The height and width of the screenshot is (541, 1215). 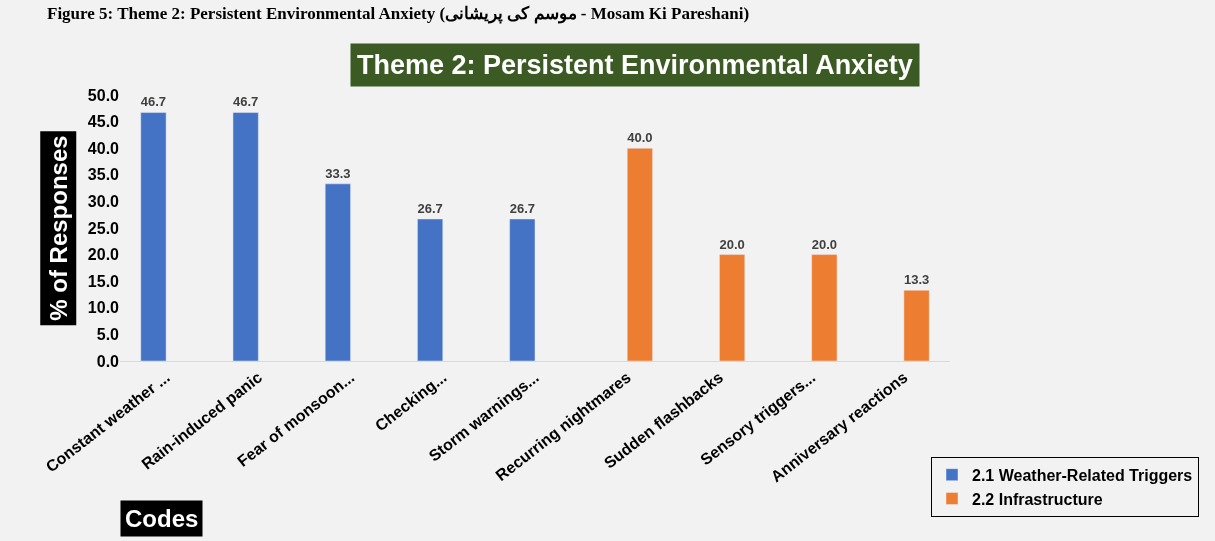 I want to click on y-tick-label: 50.0, so click(x=103, y=95).